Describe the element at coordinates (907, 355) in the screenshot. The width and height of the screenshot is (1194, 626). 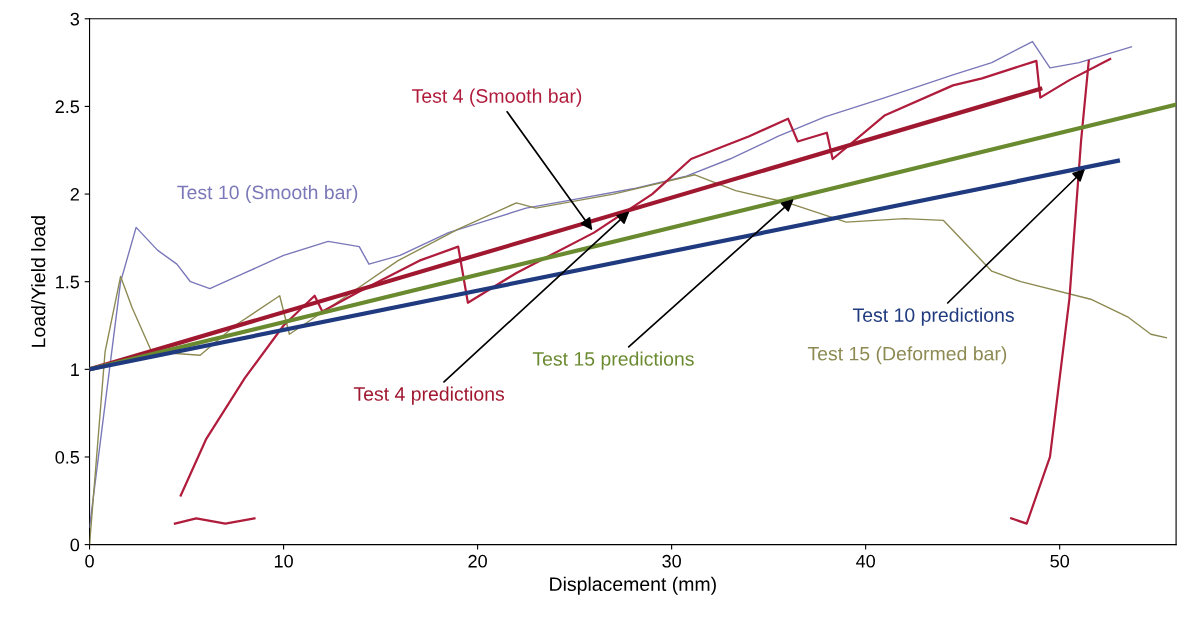
I see `text: Test 15 (Deformed bar)` at that location.